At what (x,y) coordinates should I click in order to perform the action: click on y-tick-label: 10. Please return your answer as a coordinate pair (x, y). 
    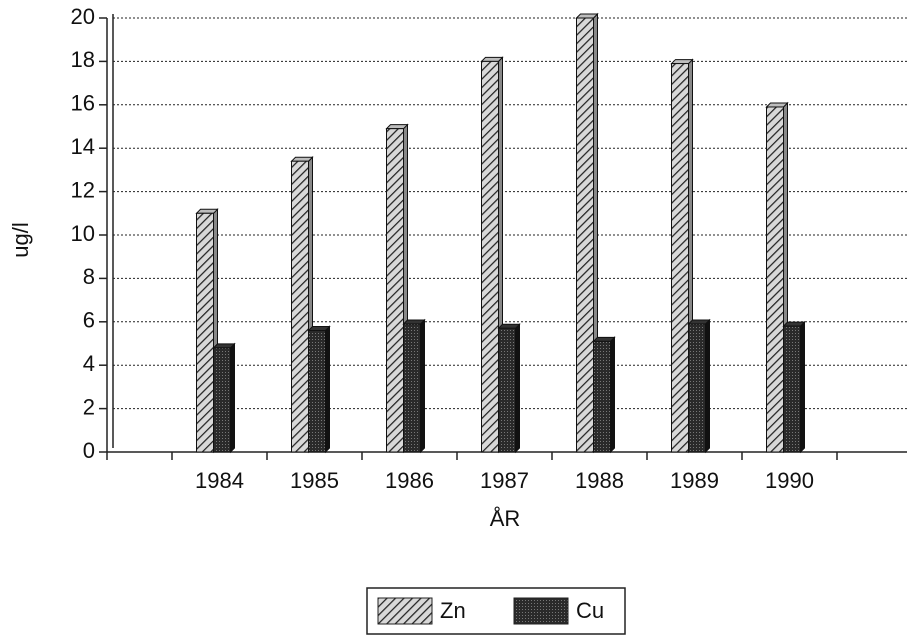
    Looking at the image, I should click on (83, 233).